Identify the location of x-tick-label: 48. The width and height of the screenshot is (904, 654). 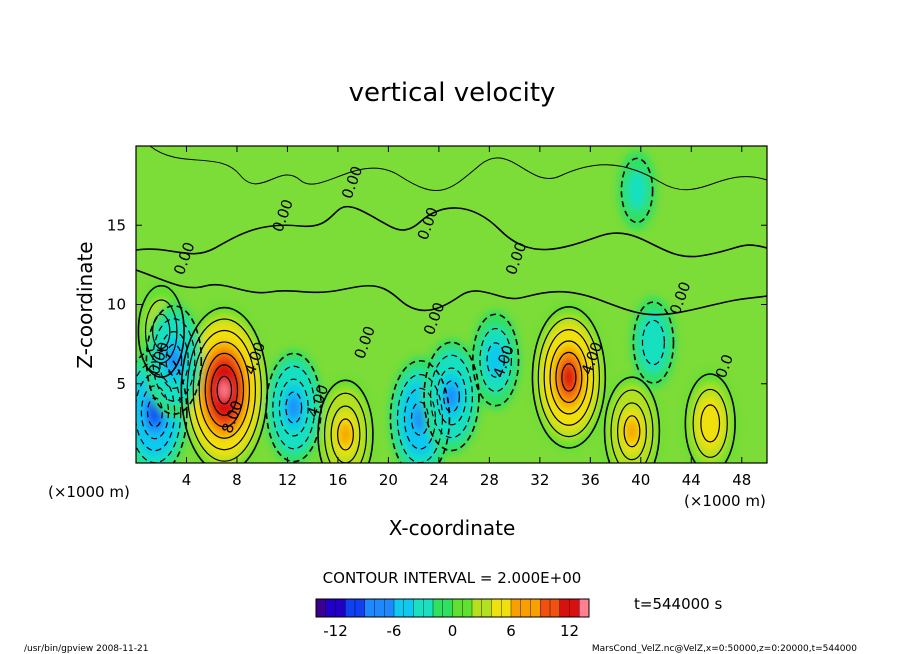
(741, 480).